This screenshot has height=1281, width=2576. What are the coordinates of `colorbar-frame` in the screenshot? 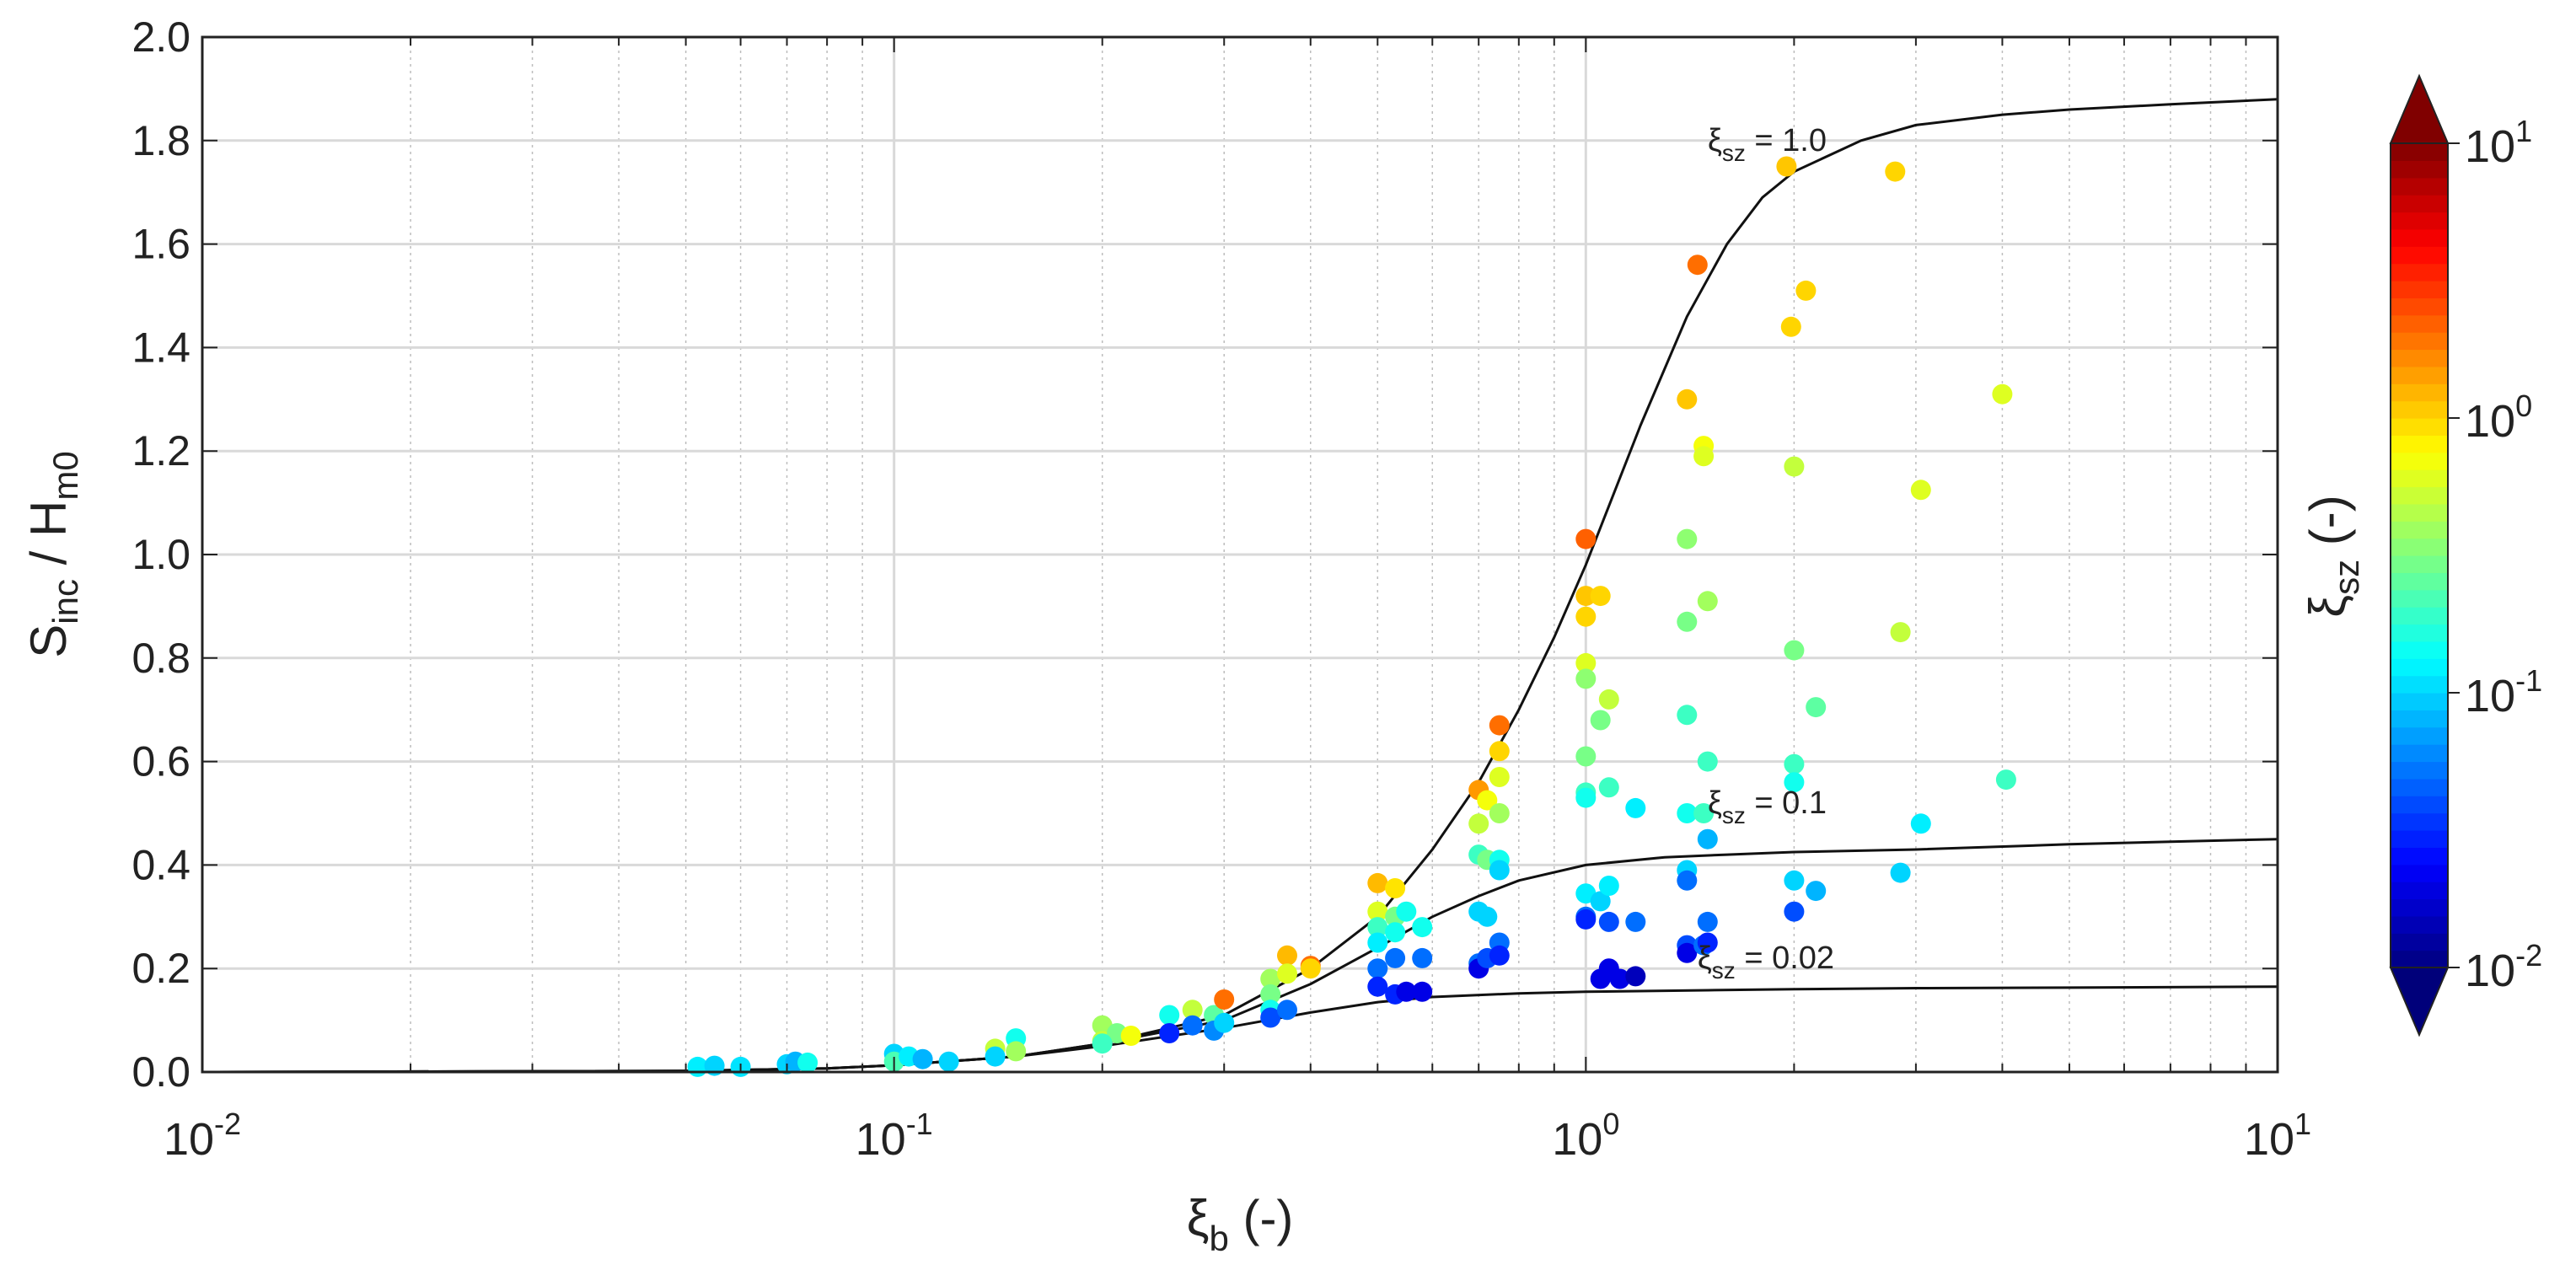 It's located at (2419, 555).